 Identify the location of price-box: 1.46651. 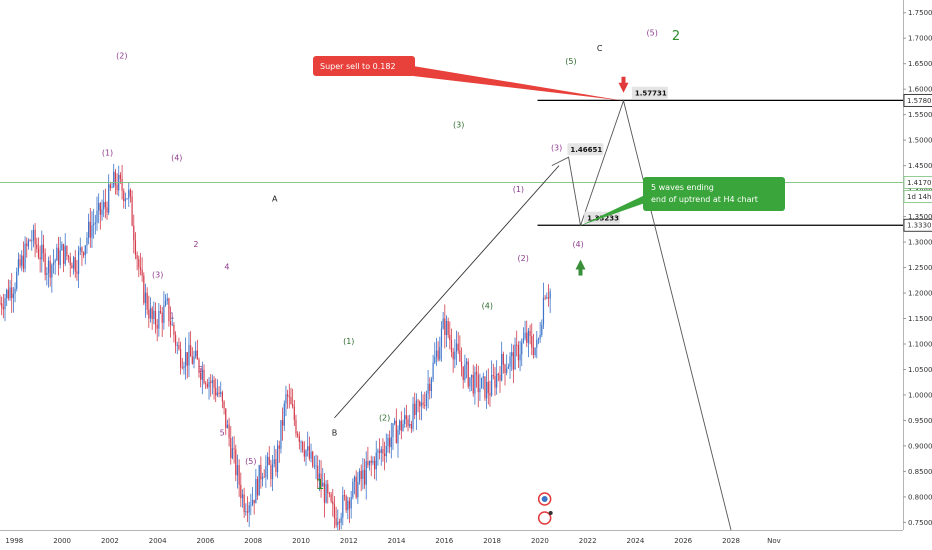
(585, 149).